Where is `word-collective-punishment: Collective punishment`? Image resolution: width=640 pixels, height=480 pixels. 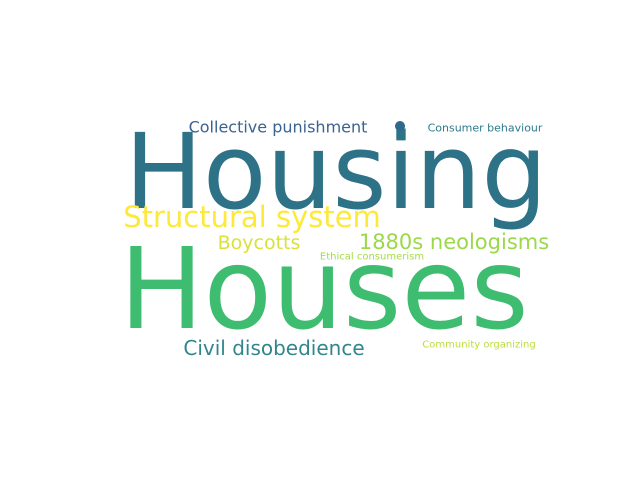 word-collective-punishment: Collective punishment is located at coordinates (278, 127).